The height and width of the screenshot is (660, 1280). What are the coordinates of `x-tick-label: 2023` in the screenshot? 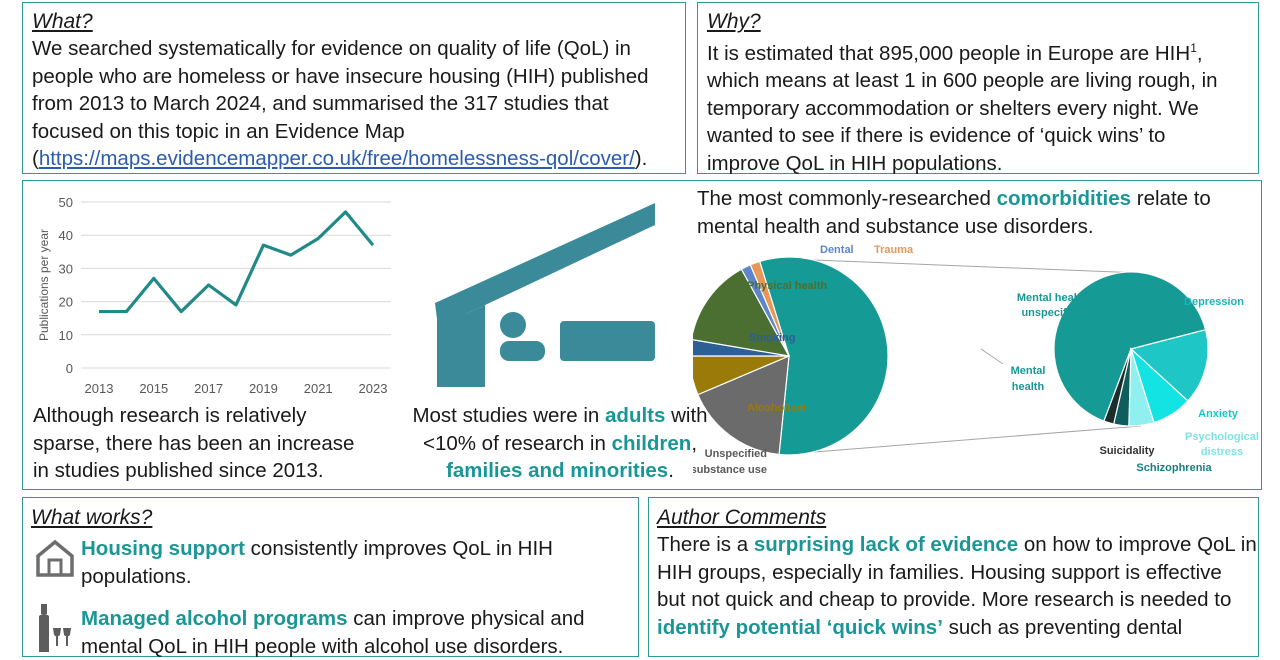 It's located at (373, 388).